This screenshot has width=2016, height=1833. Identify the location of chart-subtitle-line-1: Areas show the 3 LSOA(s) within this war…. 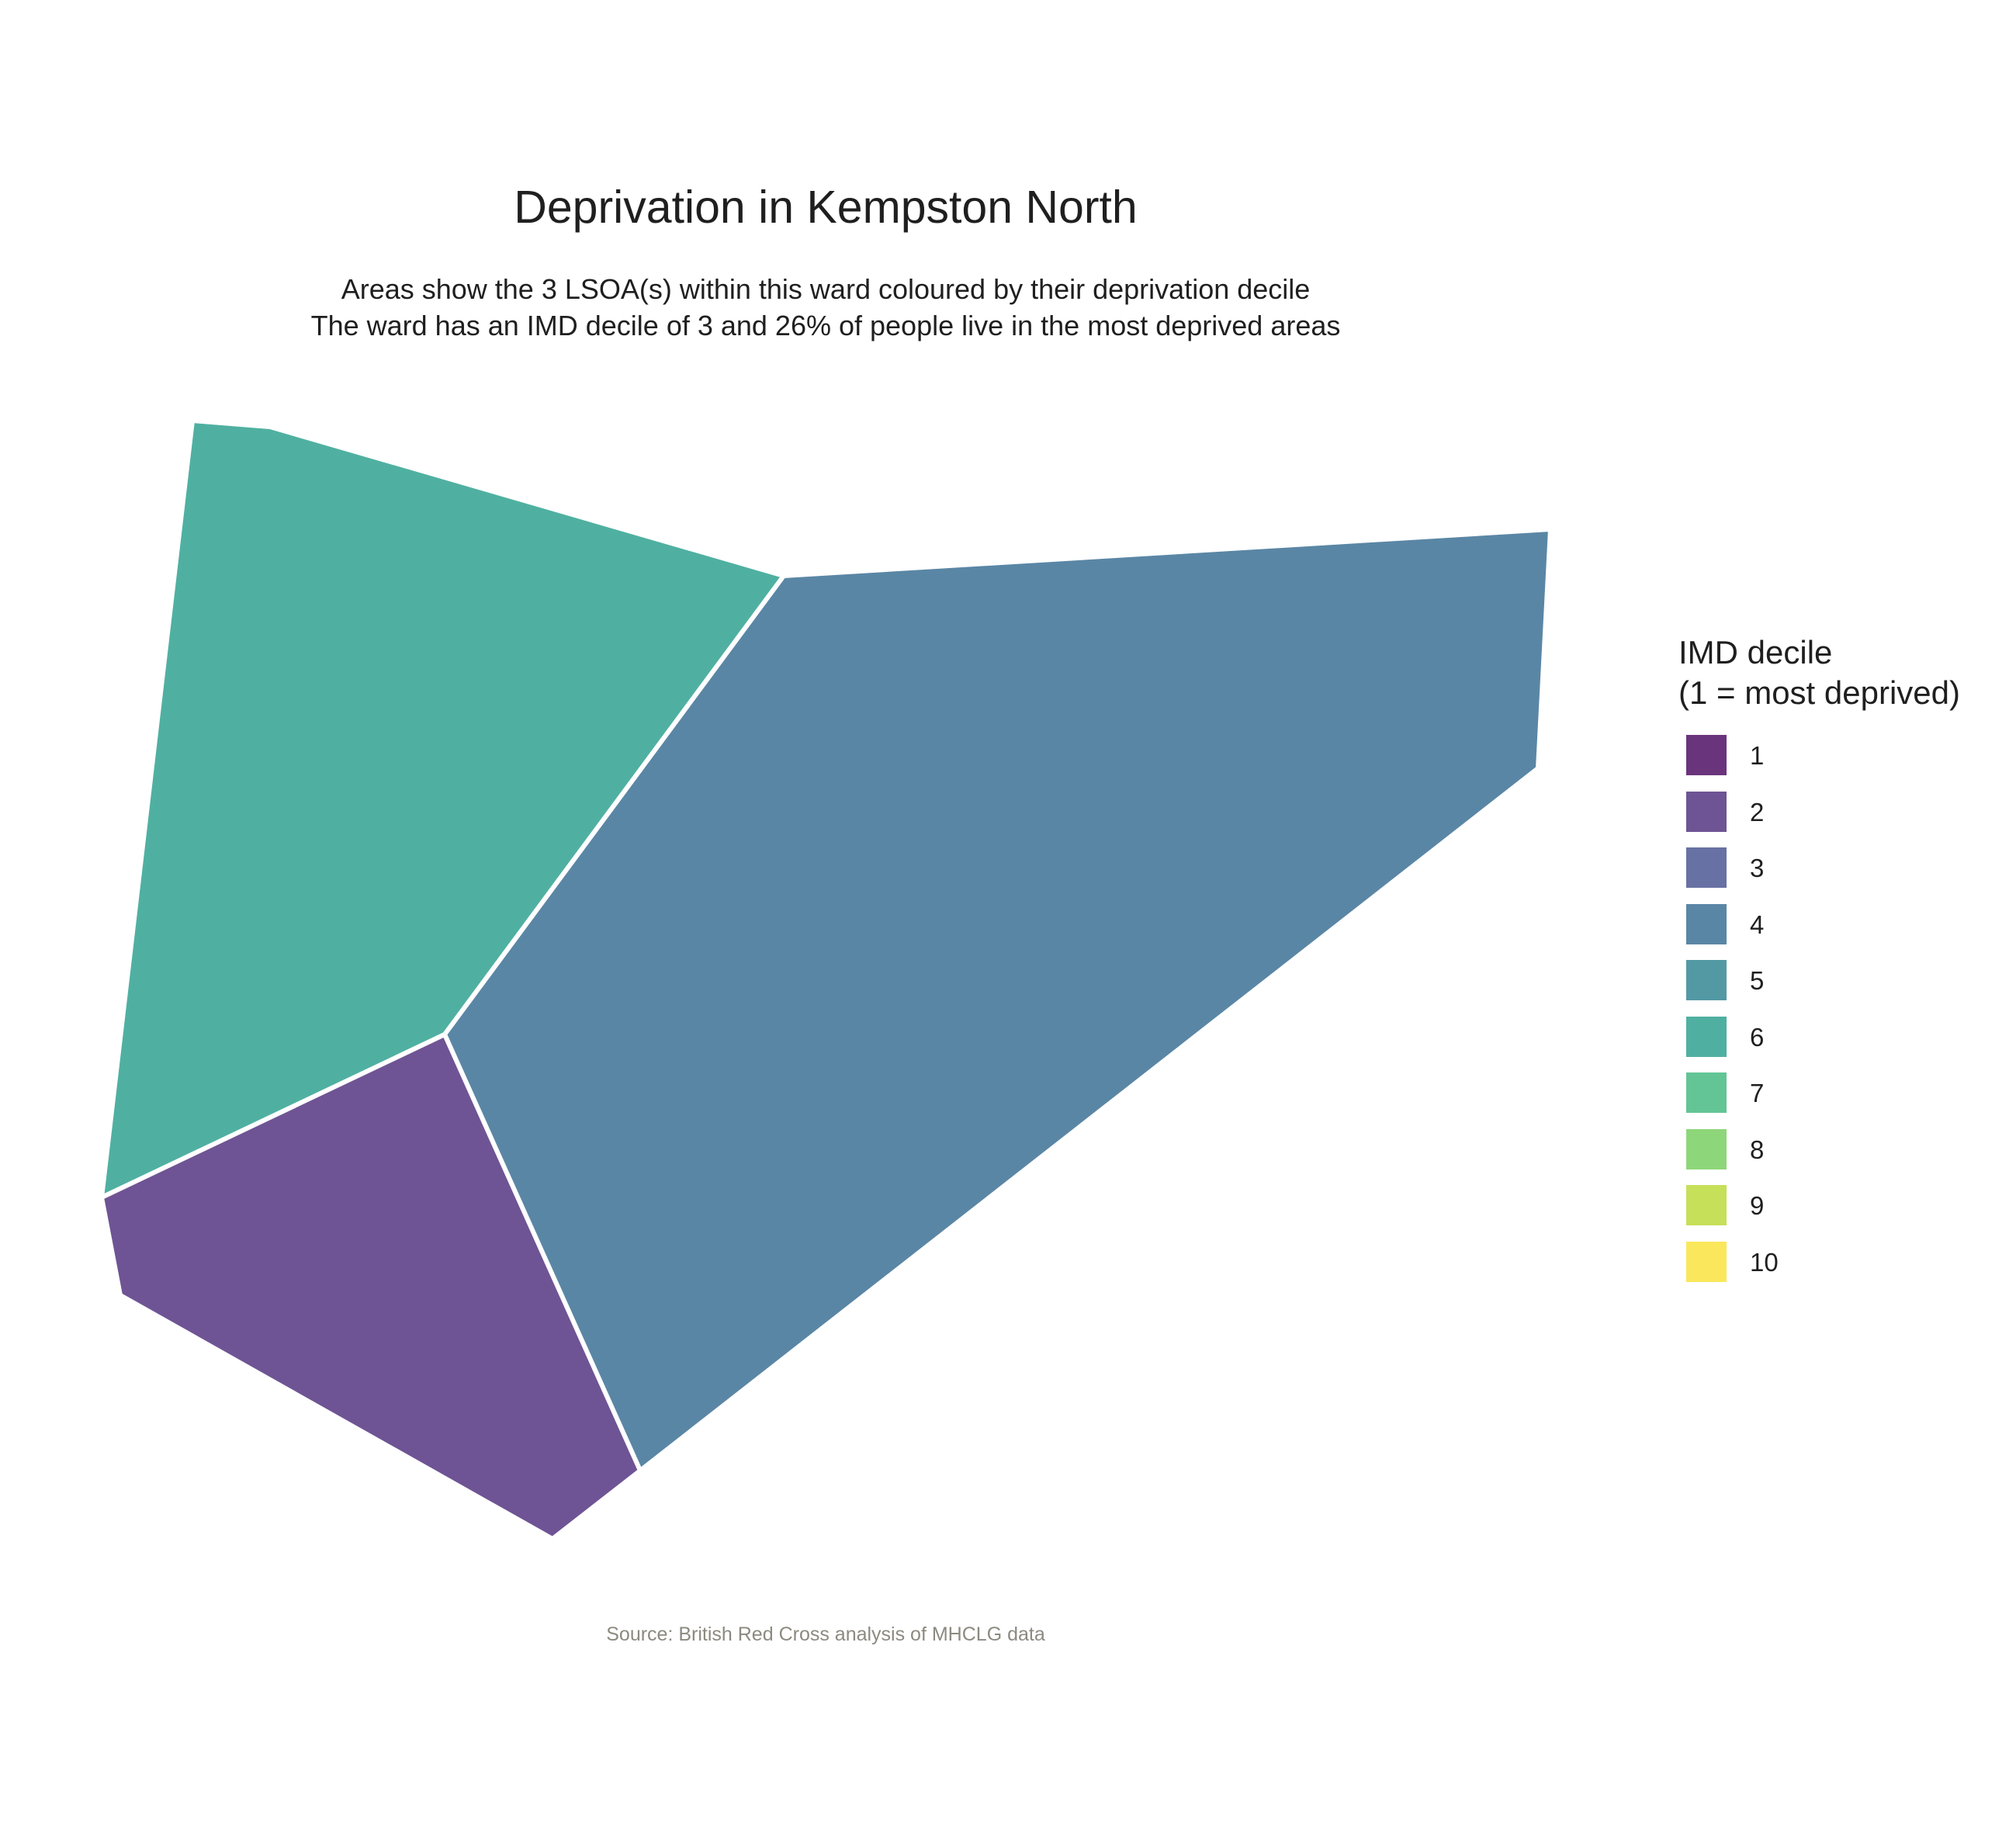
(826, 289).